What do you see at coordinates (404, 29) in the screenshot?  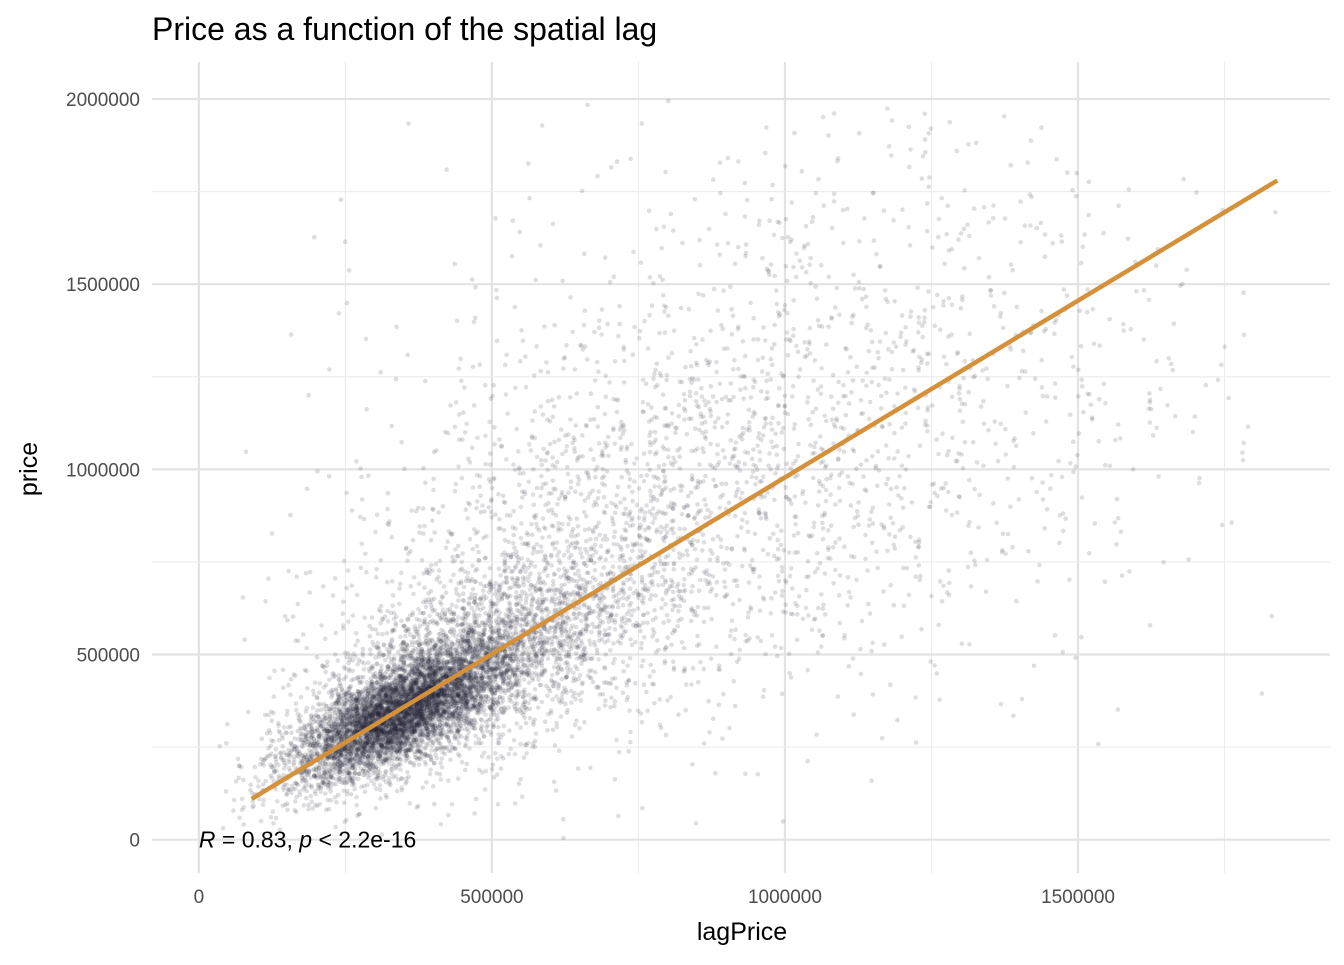 I see `chart-title: Price as a function of the spatial lag` at bounding box center [404, 29].